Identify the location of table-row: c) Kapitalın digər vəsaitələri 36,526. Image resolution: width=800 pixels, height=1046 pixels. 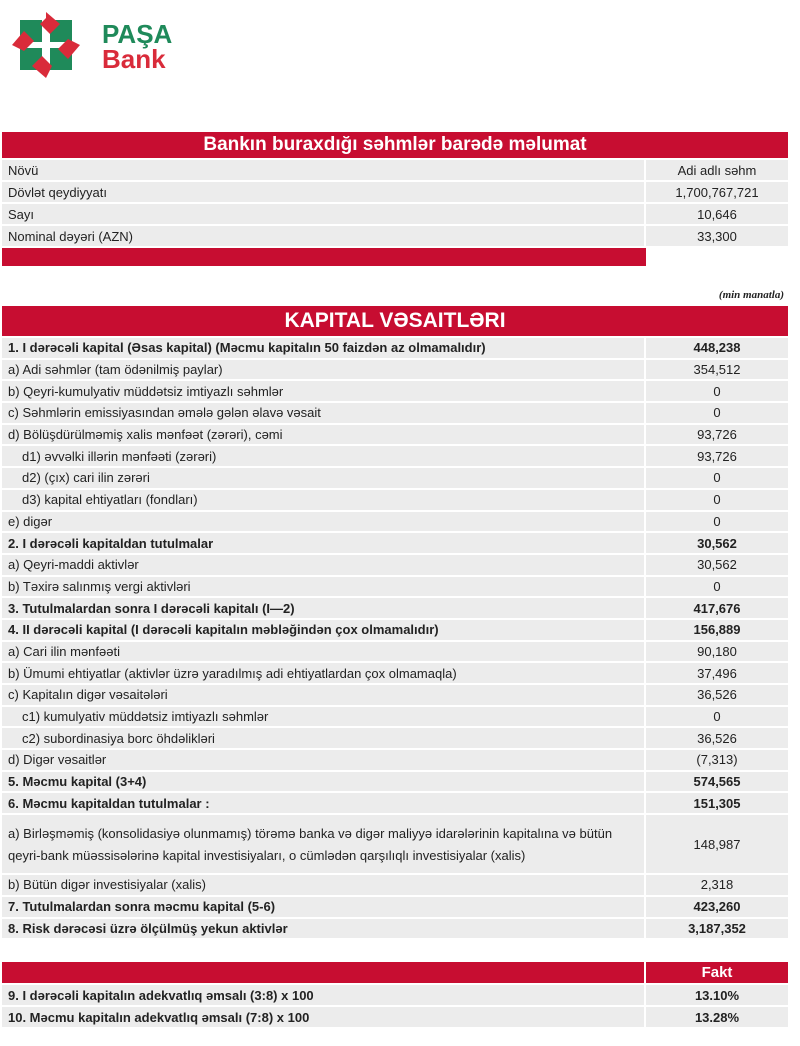
(395, 695).